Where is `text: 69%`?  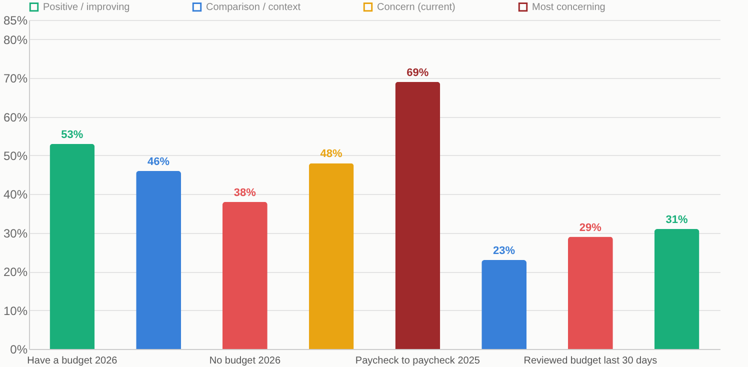
text: 69% is located at coordinates (417, 72).